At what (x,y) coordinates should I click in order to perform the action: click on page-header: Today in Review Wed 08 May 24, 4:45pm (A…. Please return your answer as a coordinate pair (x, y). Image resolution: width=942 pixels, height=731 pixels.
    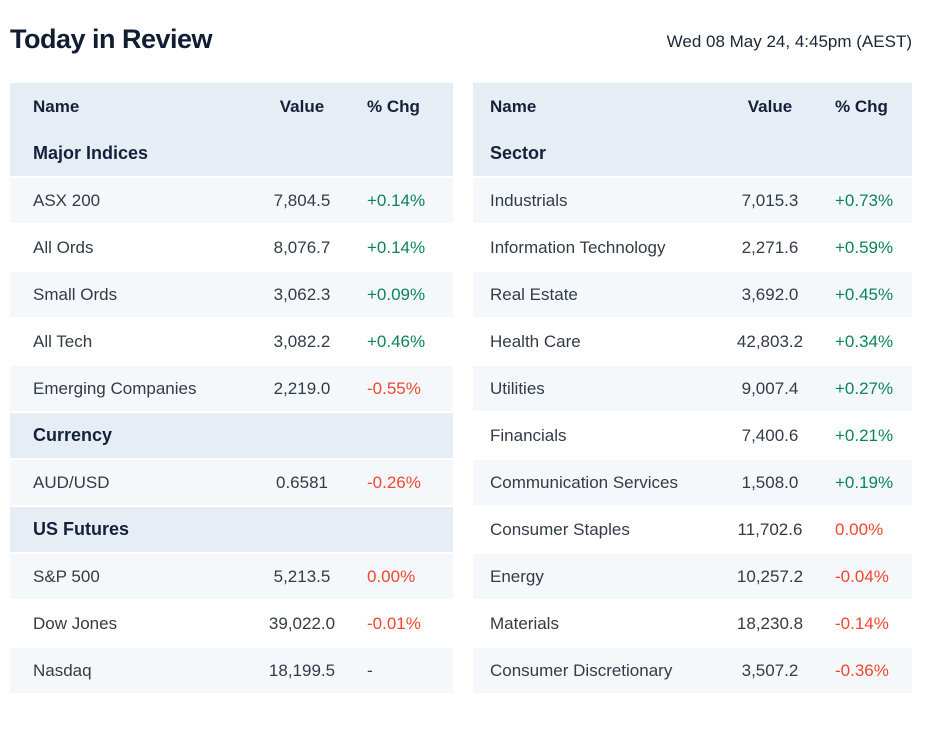
    Looking at the image, I should click on (461, 39).